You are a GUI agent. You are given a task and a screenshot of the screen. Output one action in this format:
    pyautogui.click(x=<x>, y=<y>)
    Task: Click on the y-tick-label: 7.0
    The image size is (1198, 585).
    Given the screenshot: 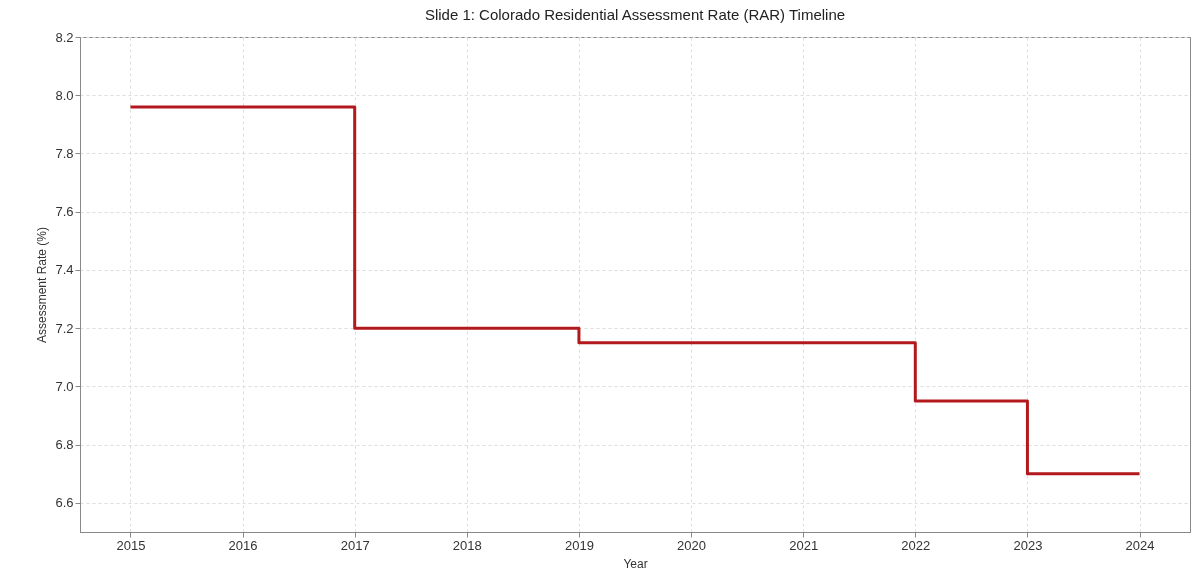 What is the action you would take?
    pyautogui.click(x=64, y=386)
    